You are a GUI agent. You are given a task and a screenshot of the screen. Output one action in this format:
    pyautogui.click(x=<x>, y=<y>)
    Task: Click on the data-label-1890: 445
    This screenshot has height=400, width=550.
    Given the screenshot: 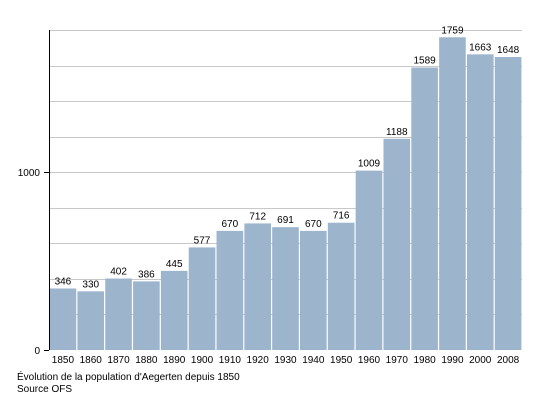 What is the action you would take?
    pyautogui.click(x=174, y=264)
    